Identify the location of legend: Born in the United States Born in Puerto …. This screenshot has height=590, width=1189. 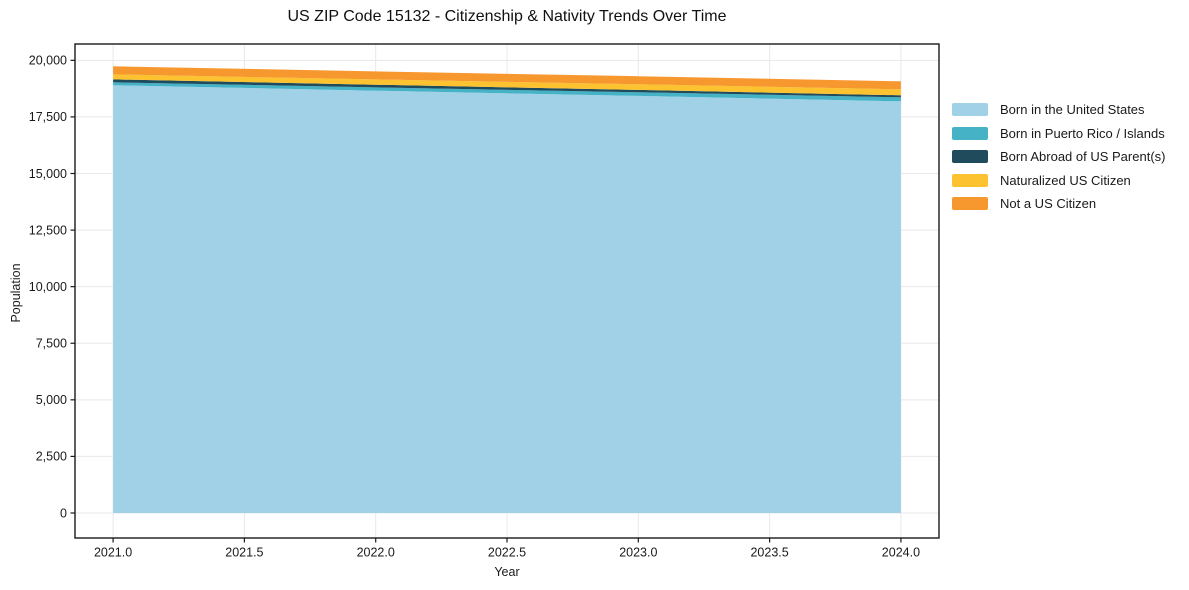
(1059, 156).